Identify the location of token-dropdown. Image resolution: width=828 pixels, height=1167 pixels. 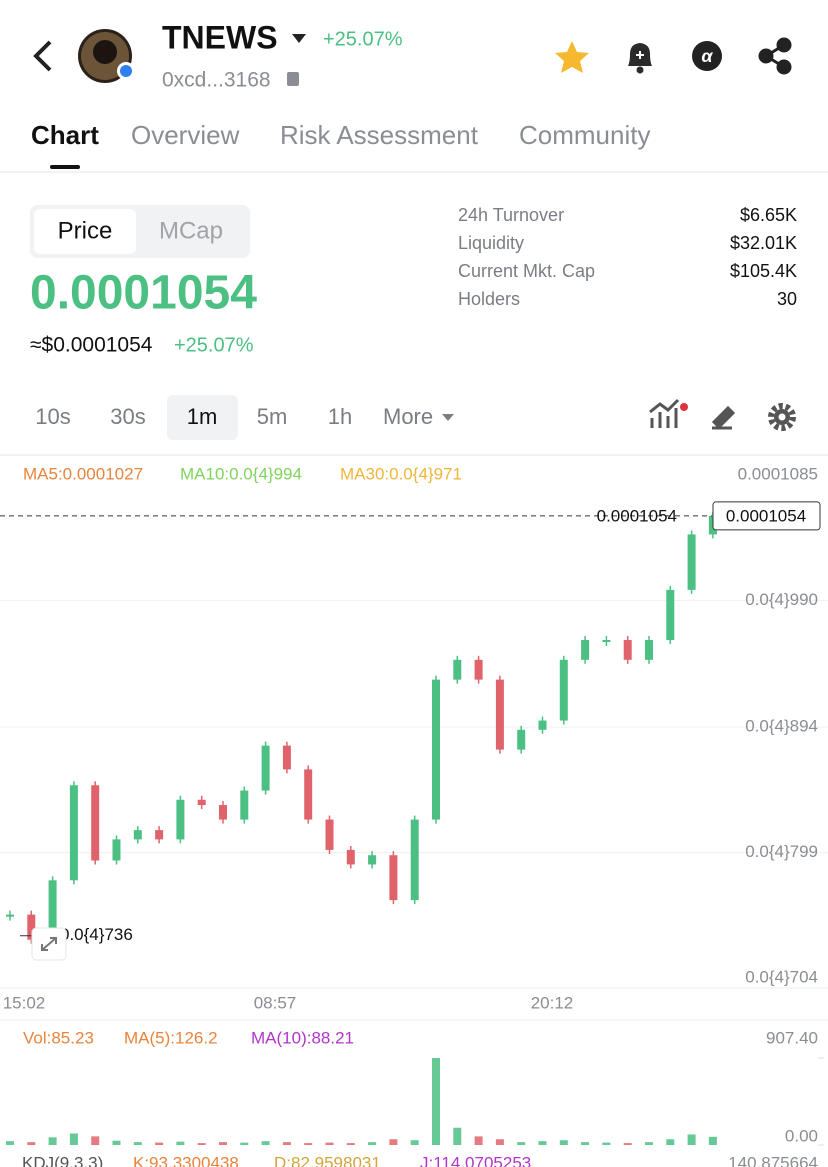
(299, 38).